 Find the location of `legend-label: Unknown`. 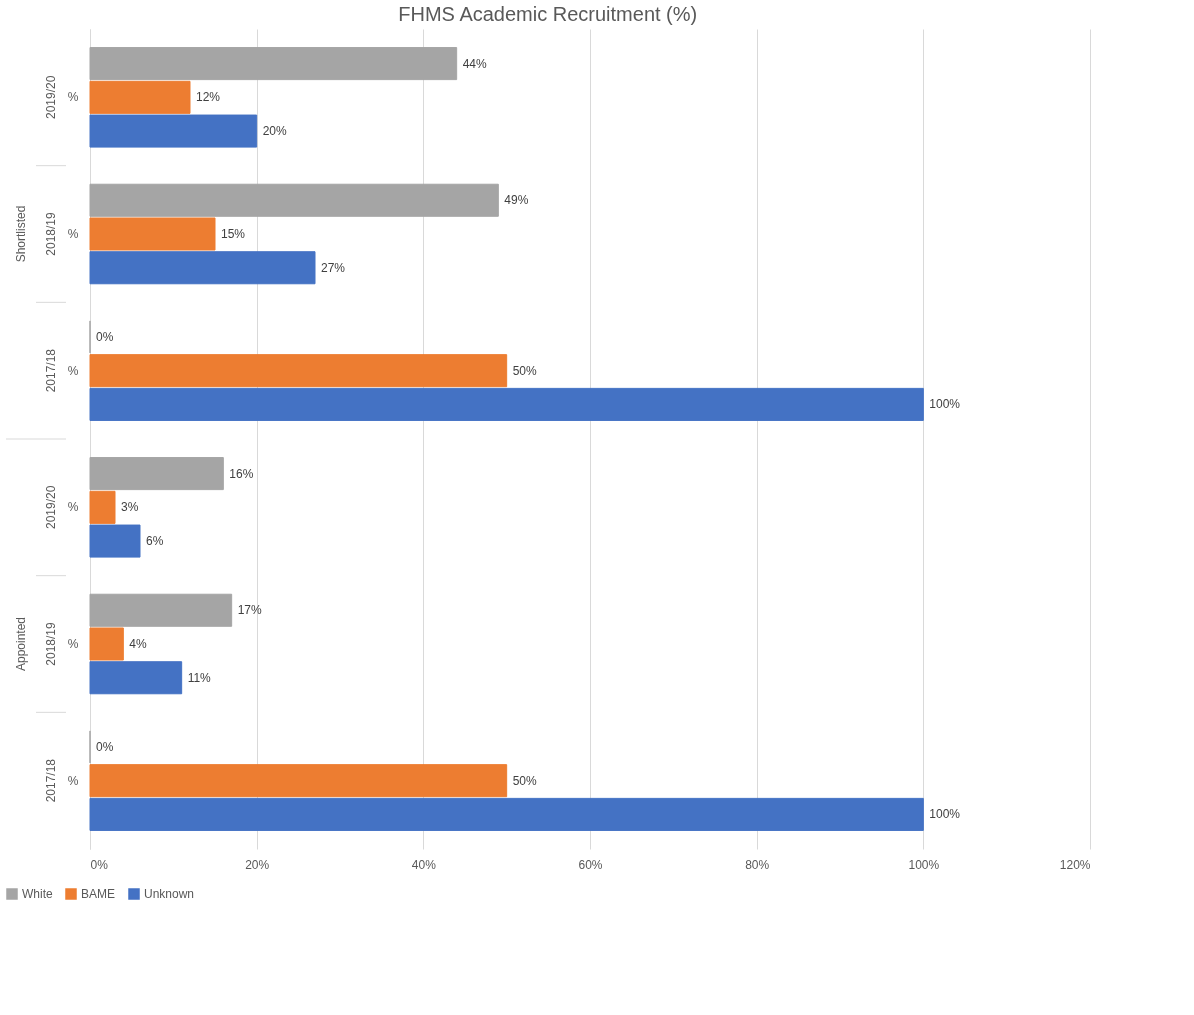

legend-label: Unknown is located at coordinates (169, 894).